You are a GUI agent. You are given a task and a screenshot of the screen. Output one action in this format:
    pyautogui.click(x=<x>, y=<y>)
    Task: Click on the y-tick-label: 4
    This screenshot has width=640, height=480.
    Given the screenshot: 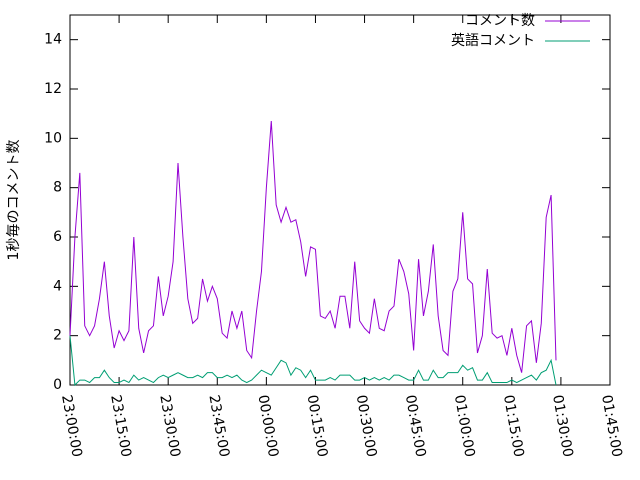 What is the action you would take?
    pyautogui.click(x=57, y=286)
    